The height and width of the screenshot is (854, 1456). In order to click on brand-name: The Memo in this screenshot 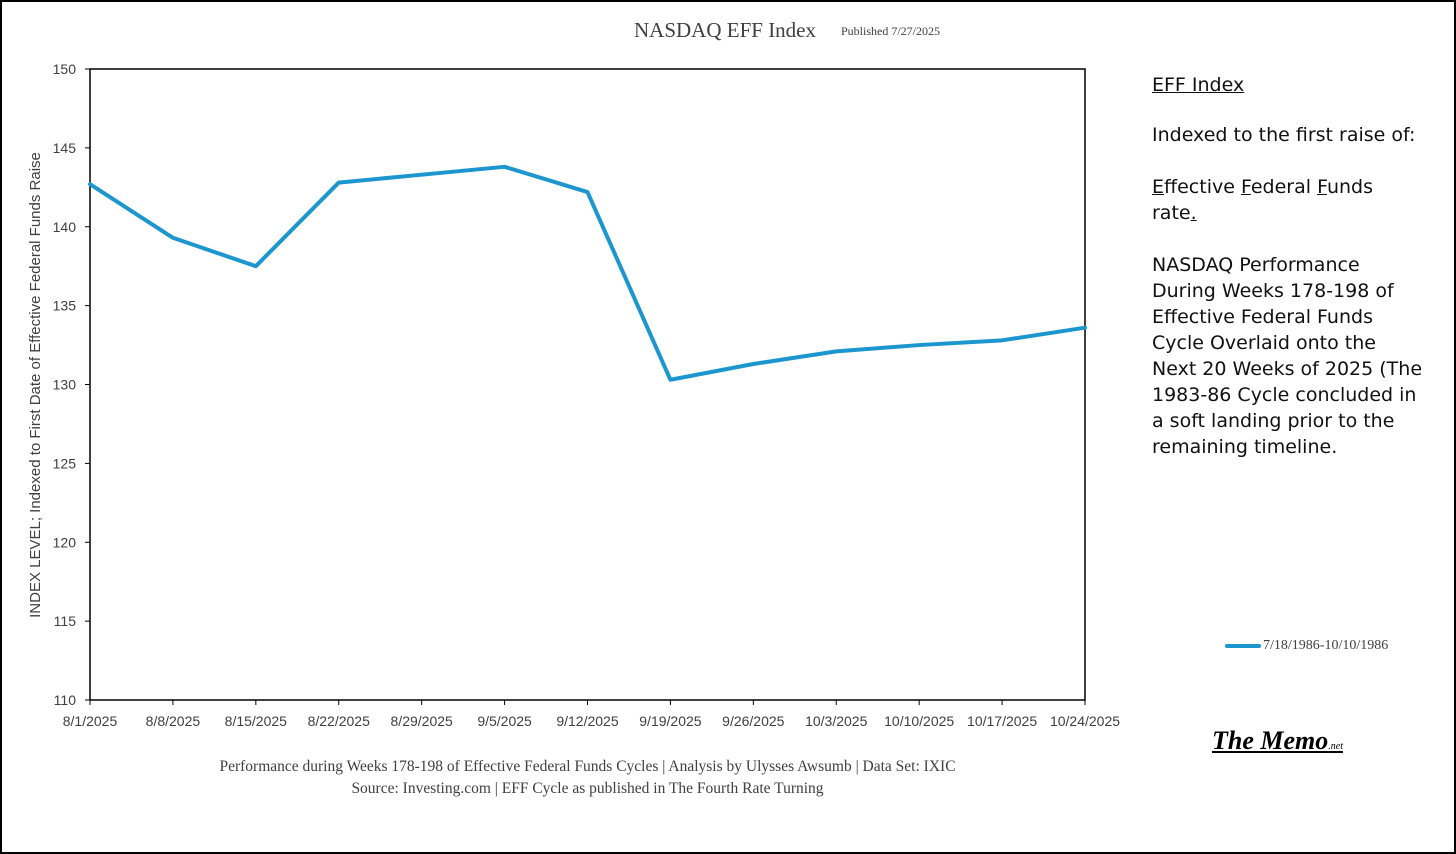, I will do `click(1270, 740)`.